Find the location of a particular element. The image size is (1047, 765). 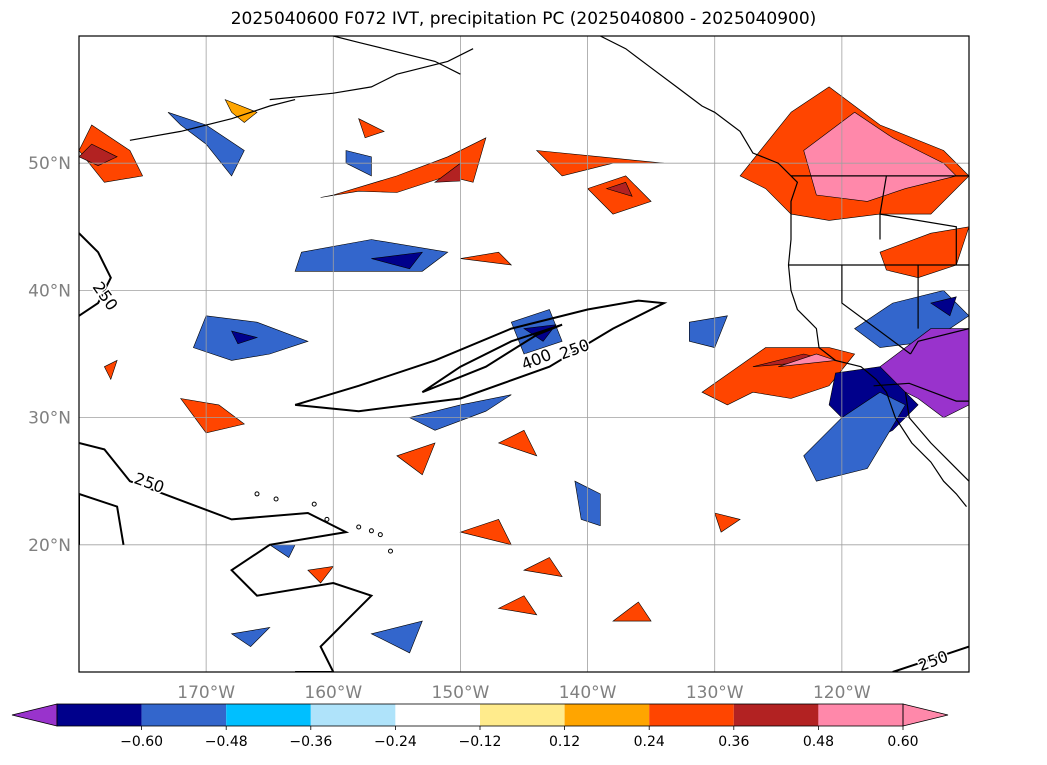

colorbar-tick-label: 0.60 is located at coordinates (902, 742).